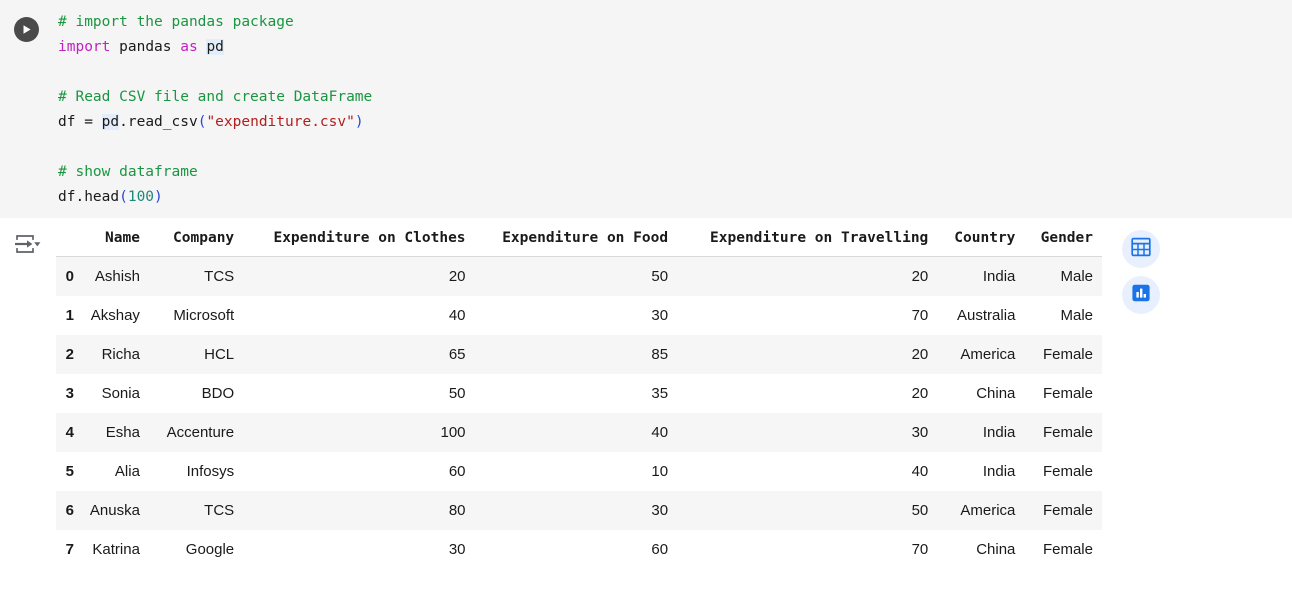 The height and width of the screenshot is (590, 1292). I want to click on play-icon, so click(26, 29).